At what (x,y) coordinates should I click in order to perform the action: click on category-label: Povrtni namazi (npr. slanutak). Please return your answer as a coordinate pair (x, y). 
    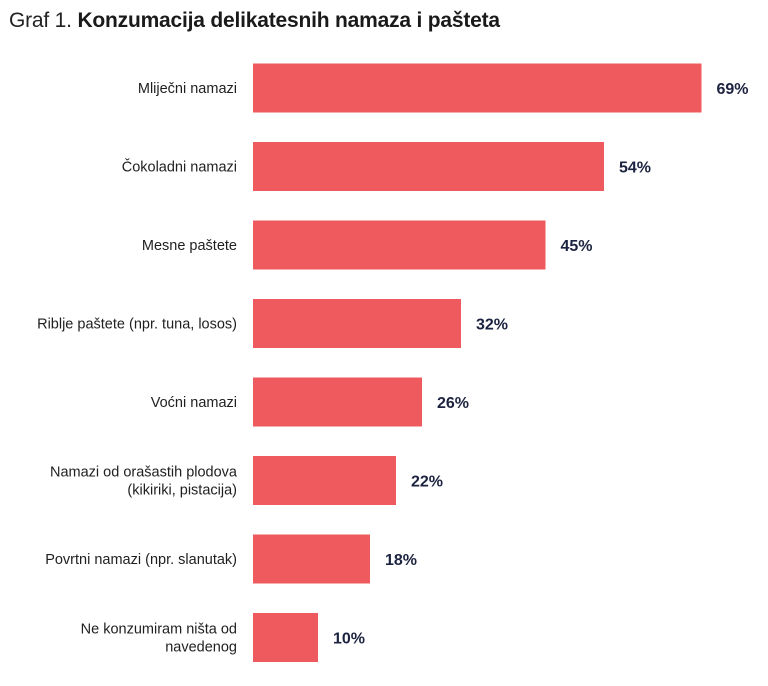
    Looking at the image, I should click on (141, 560).